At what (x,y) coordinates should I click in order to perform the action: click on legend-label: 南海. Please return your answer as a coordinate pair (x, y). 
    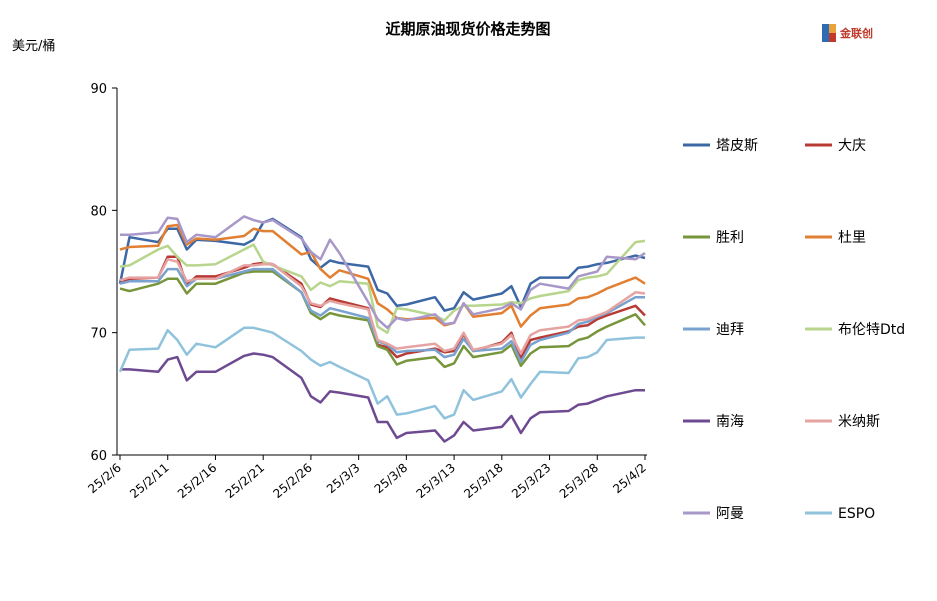
    Looking at the image, I should click on (730, 422).